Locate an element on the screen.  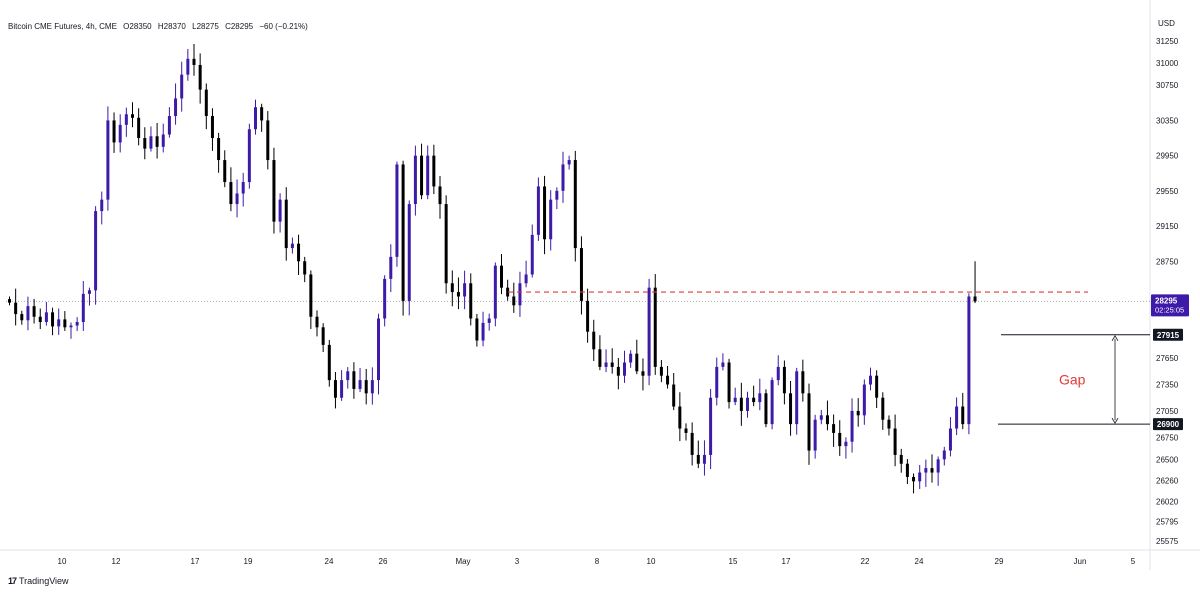
y-tick-label: 26260 is located at coordinates (1167, 480).